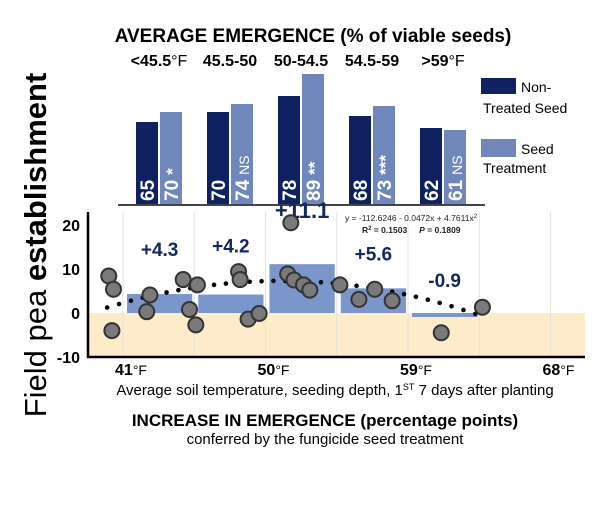  I want to click on increase-label: +4.3, so click(160, 250).